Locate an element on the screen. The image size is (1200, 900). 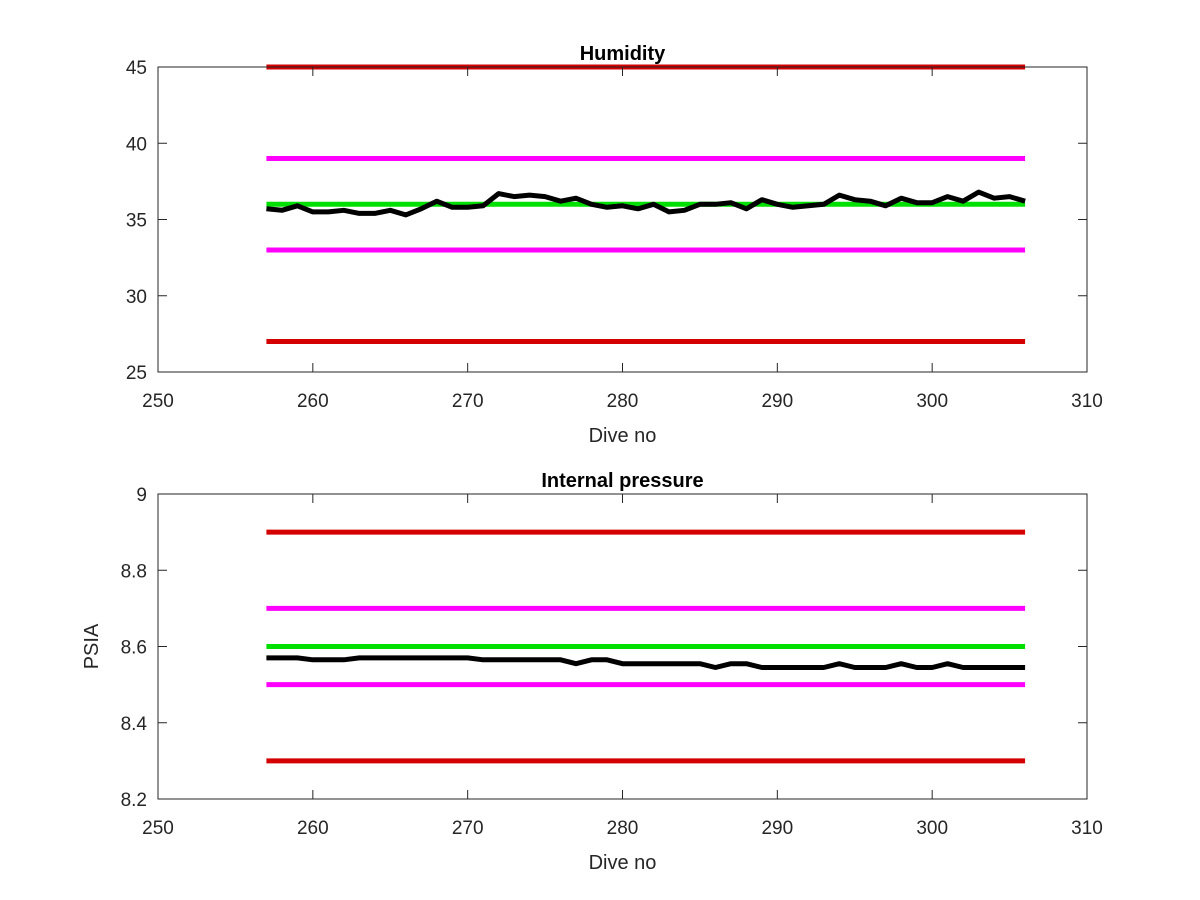
y-tick-label: 35 is located at coordinates (136, 221).